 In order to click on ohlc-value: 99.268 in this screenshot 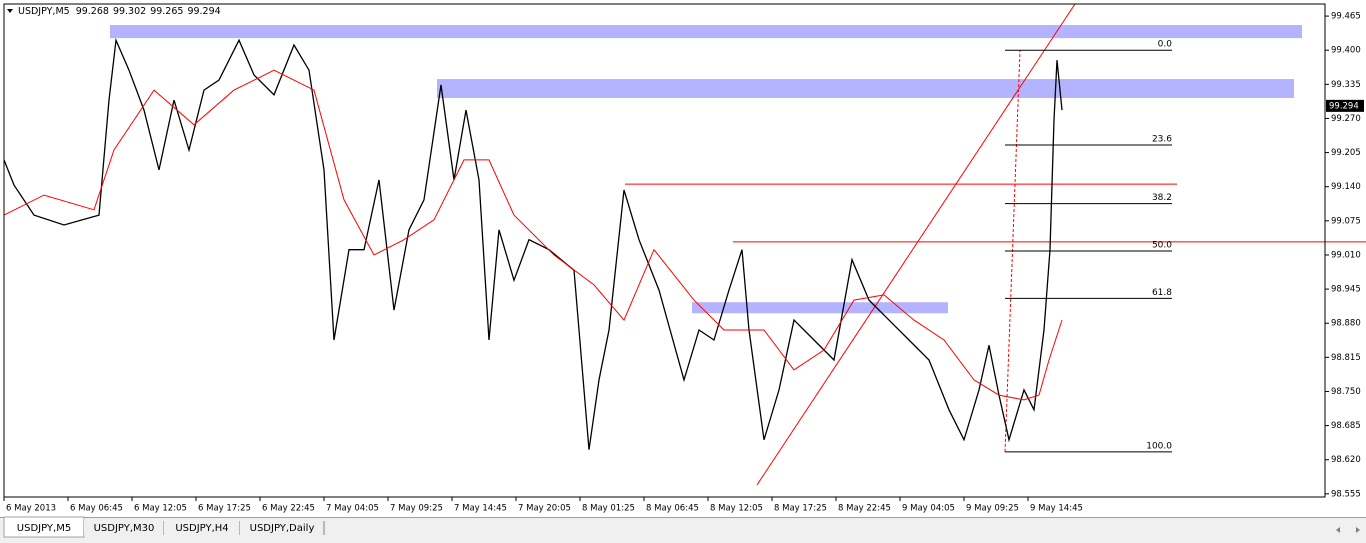, I will do `click(92, 11)`.